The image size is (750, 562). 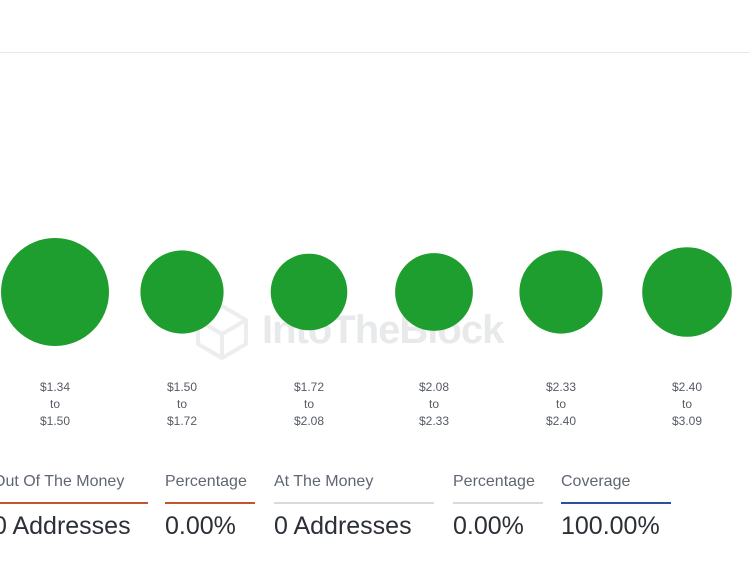 What do you see at coordinates (55, 387) in the screenshot?
I see `tick-from: $1.34` at bounding box center [55, 387].